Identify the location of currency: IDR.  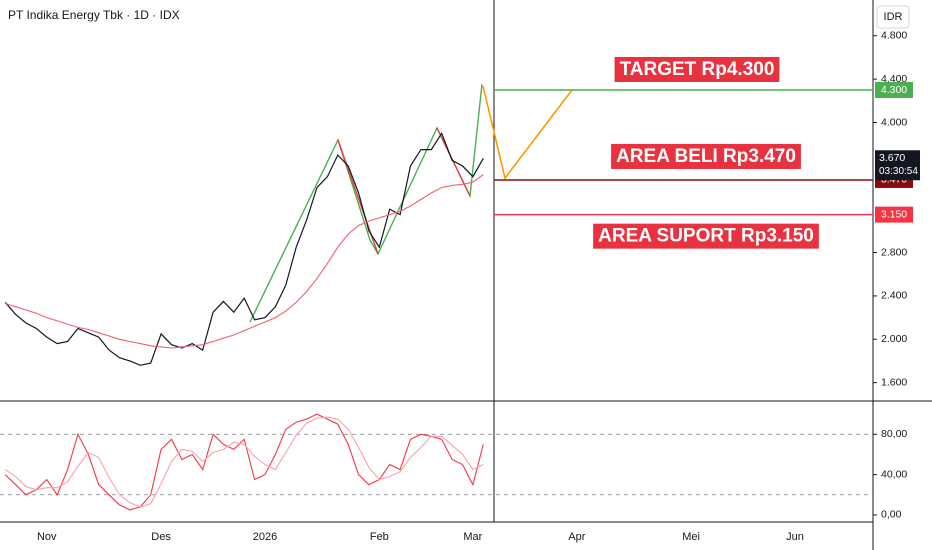
(893, 17).